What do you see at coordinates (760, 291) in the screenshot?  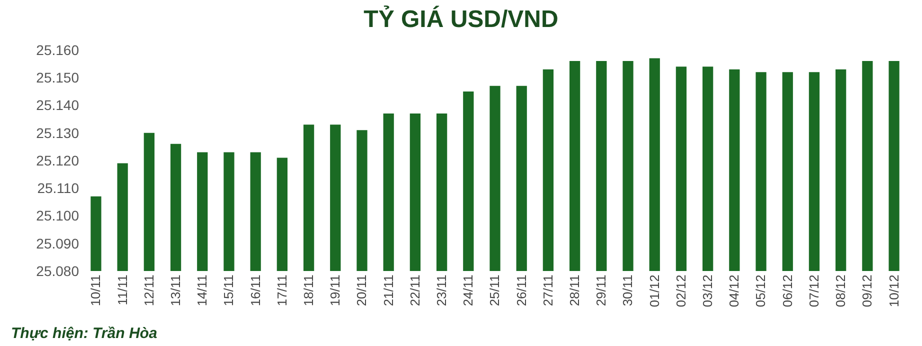 I see `x-tick-label: 05/12` at bounding box center [760, 291].